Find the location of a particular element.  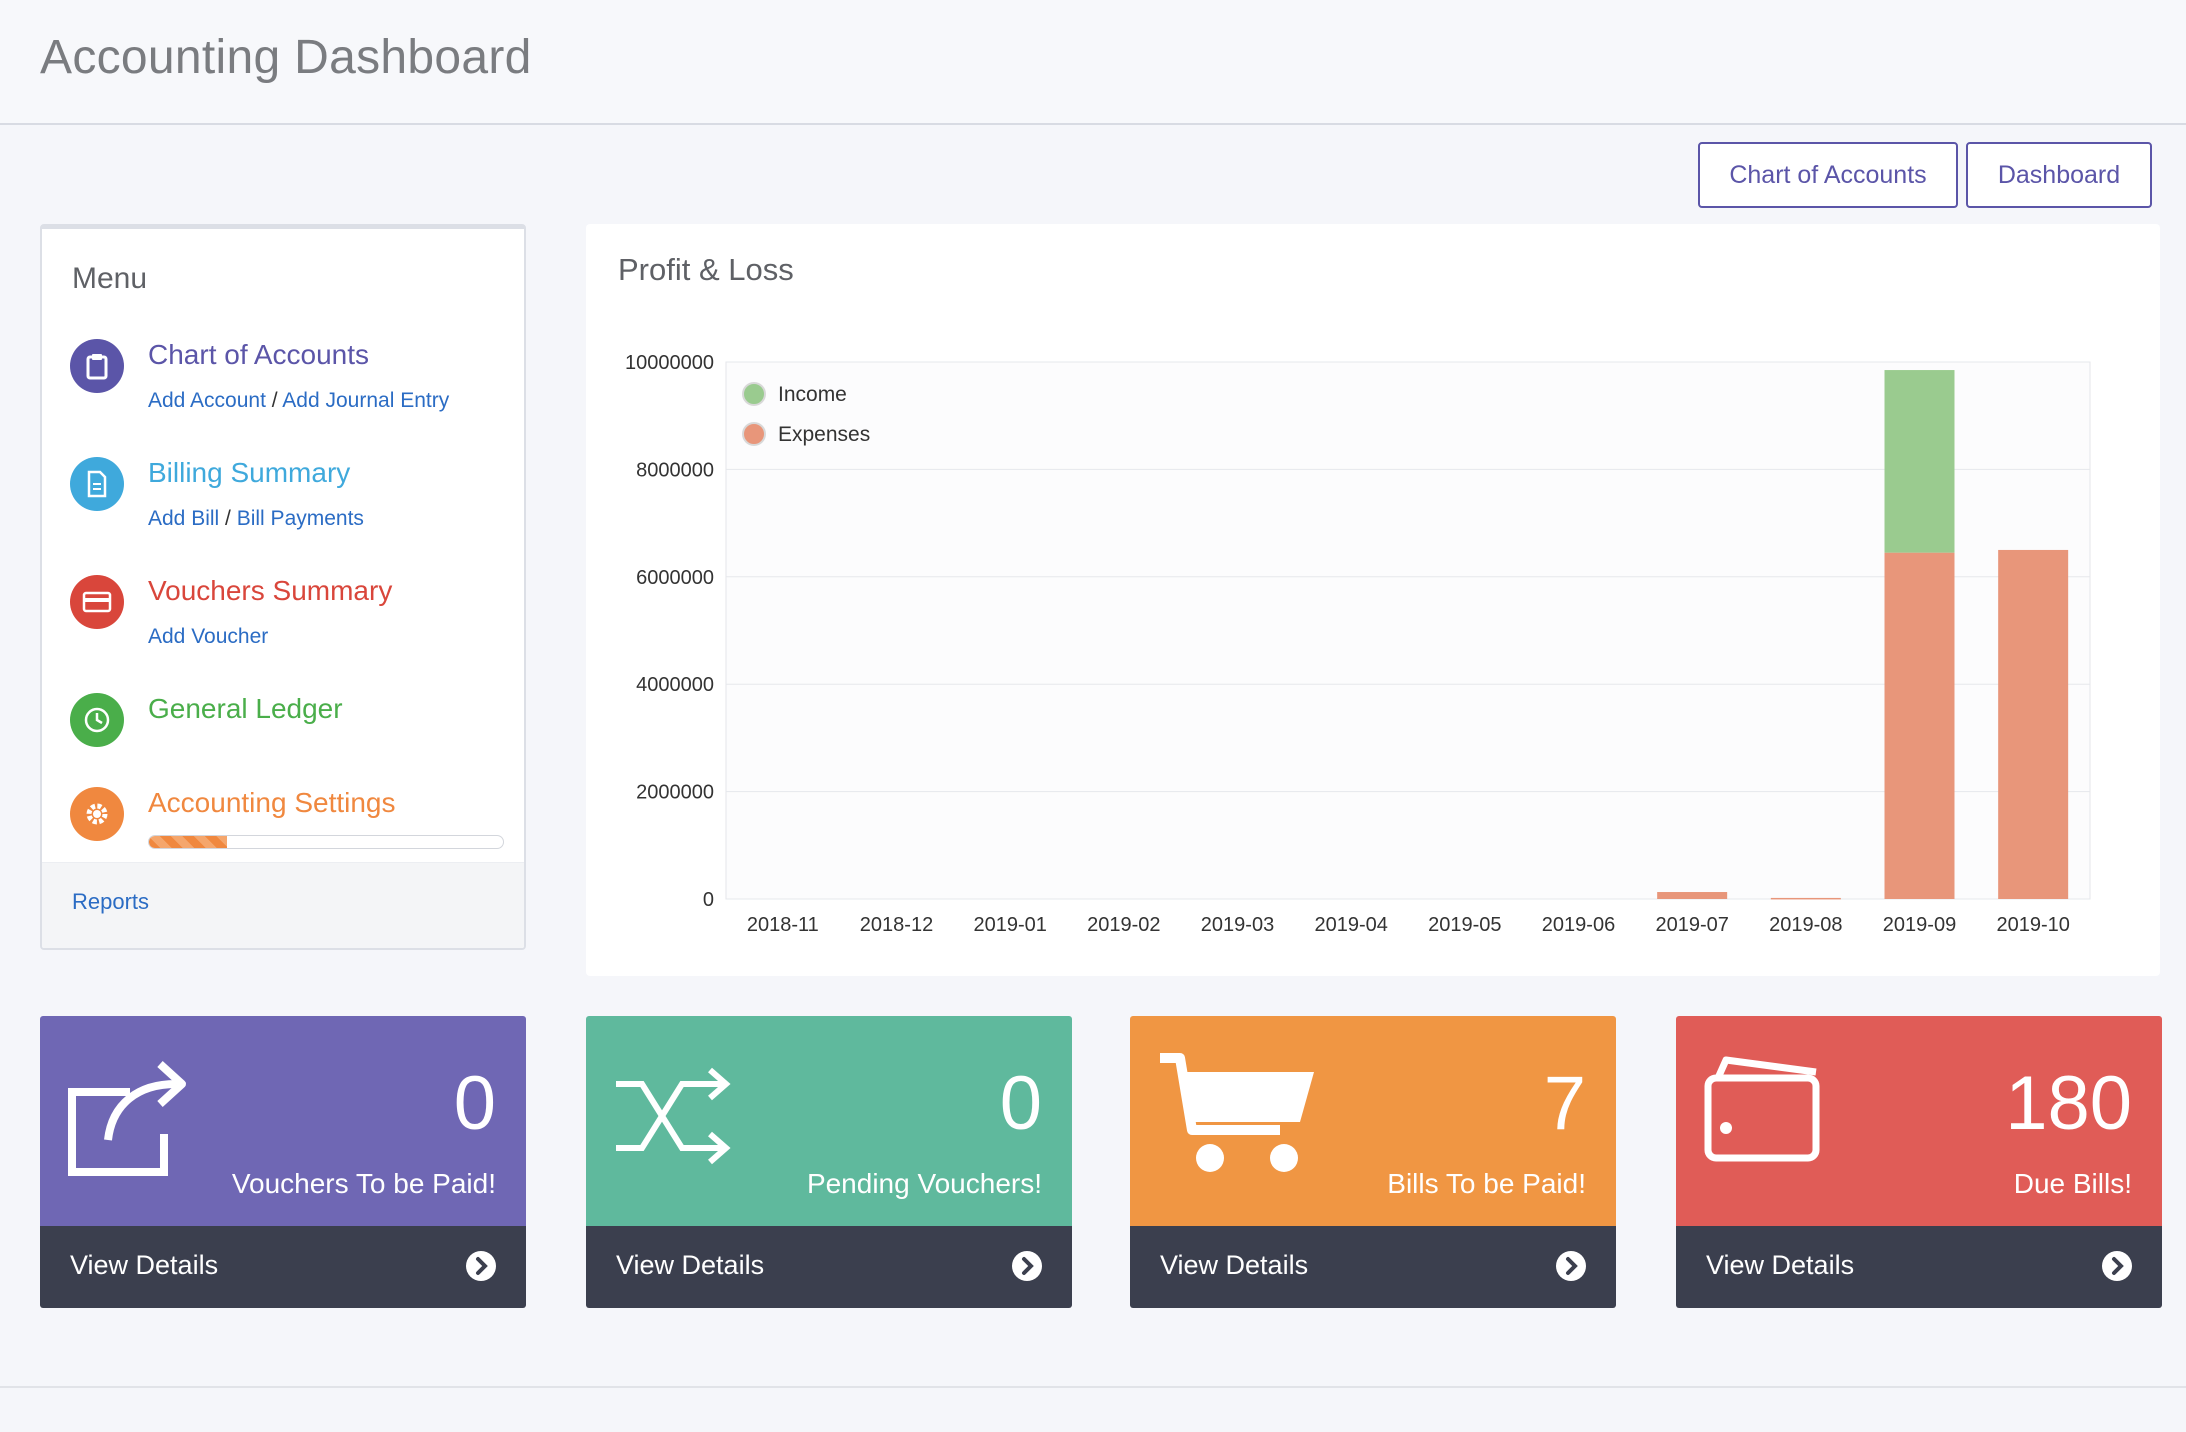

accounting-settings-link: Accounting Settings is located at coordinates (272, 802).